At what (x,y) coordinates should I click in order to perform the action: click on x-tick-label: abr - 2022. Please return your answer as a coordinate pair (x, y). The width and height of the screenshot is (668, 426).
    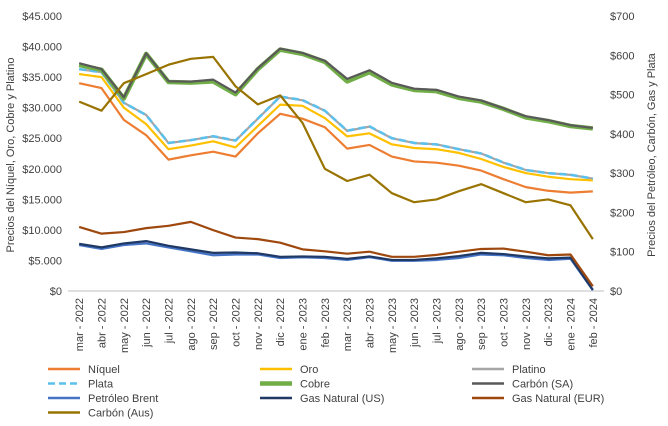
    Looking at the image, I should click on (103, 323).